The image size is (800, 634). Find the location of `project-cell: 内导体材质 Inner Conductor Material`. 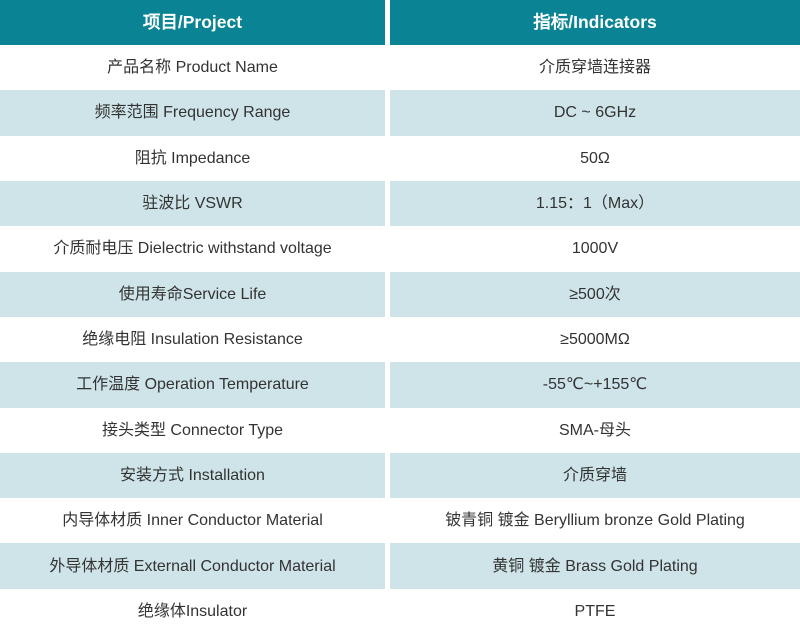

project-cell: 内导体材质 Inner Conductor Material is located at coordinates (192, 521).